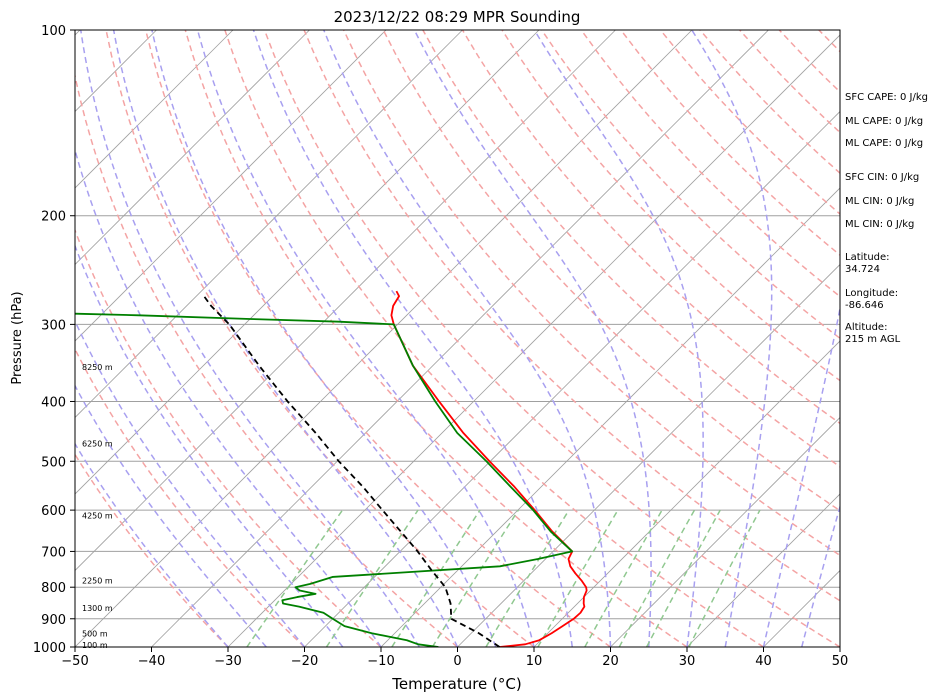 Image resolution: width=947 pixels, height=700 pixels. Describe the element at coordinates (17, 337) in the screenshot. I see `y-axis-label: Pressure (hPa)` at that location.